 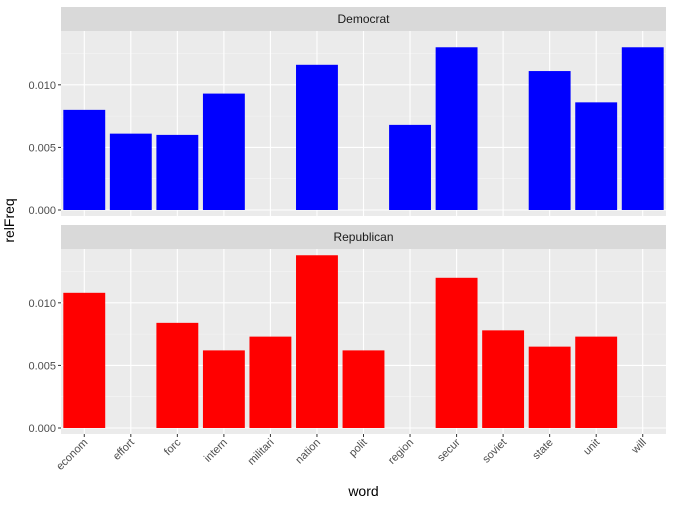 I want to click on bar-democrat-unit, so click(x=596, y=156).